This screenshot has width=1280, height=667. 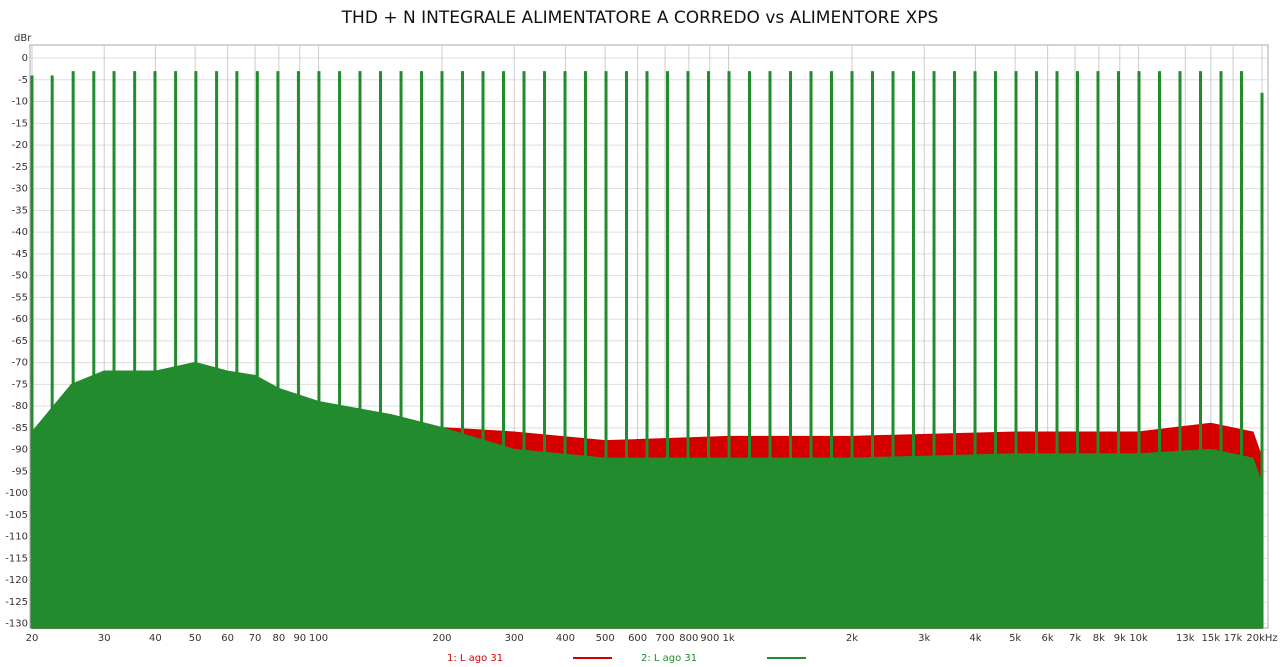 I want to click on y-tick-label: -70, so click(x=20, y=363).